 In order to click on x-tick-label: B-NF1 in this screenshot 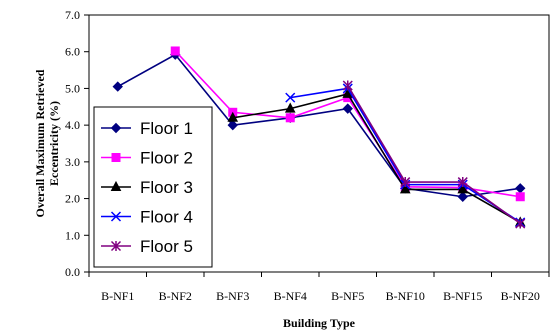, I will do `click(117, 296)`.